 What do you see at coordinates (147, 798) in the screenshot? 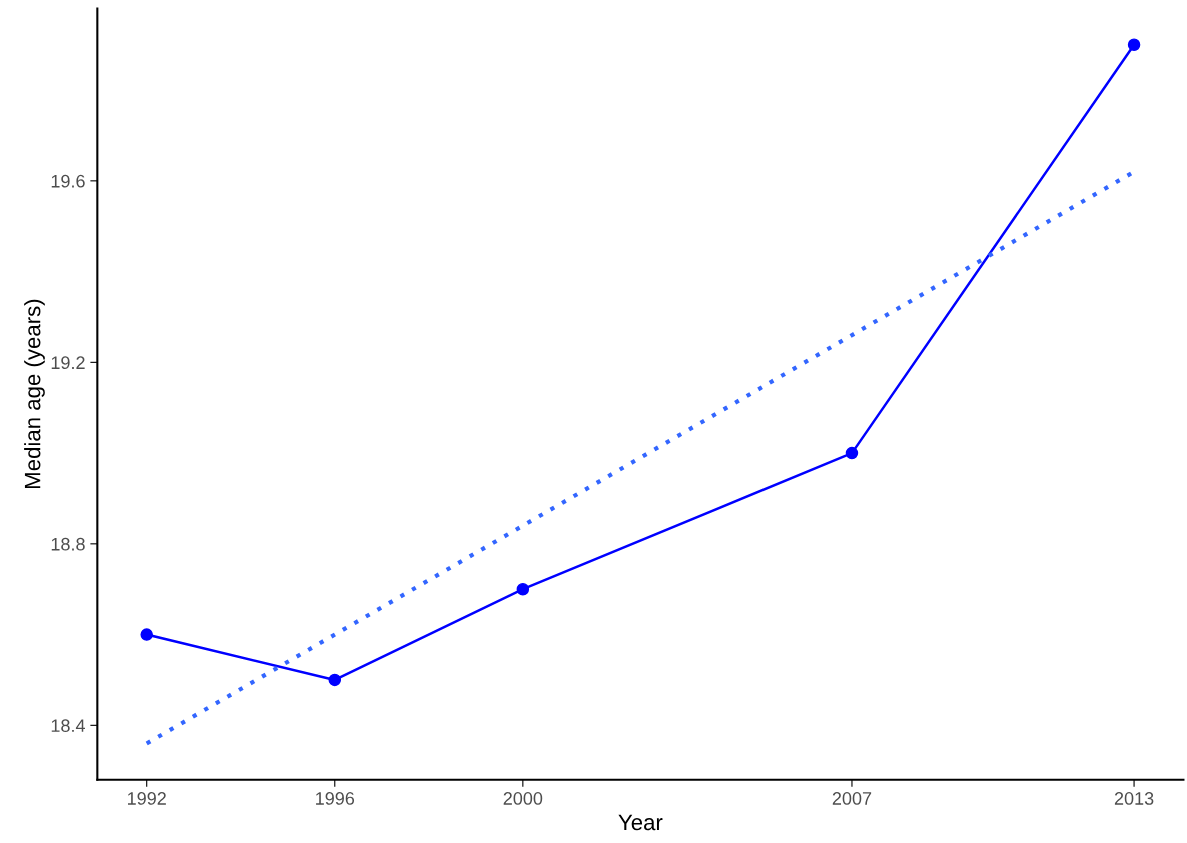
I see `x-tick-label: 1992` at bounding box center [147, 798].